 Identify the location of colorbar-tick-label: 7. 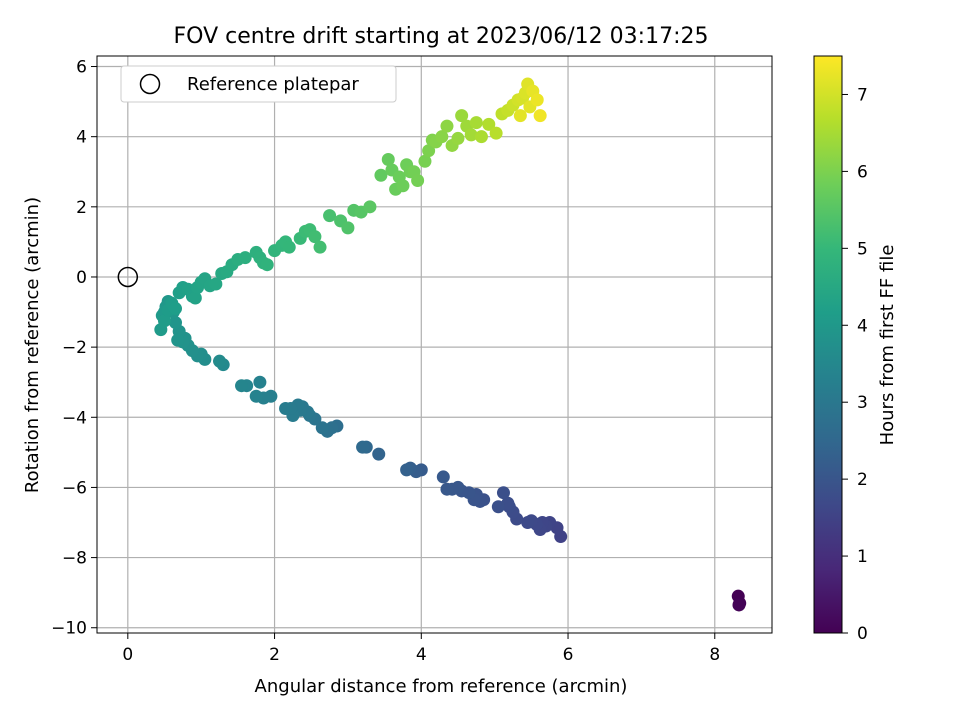
(862, 95).